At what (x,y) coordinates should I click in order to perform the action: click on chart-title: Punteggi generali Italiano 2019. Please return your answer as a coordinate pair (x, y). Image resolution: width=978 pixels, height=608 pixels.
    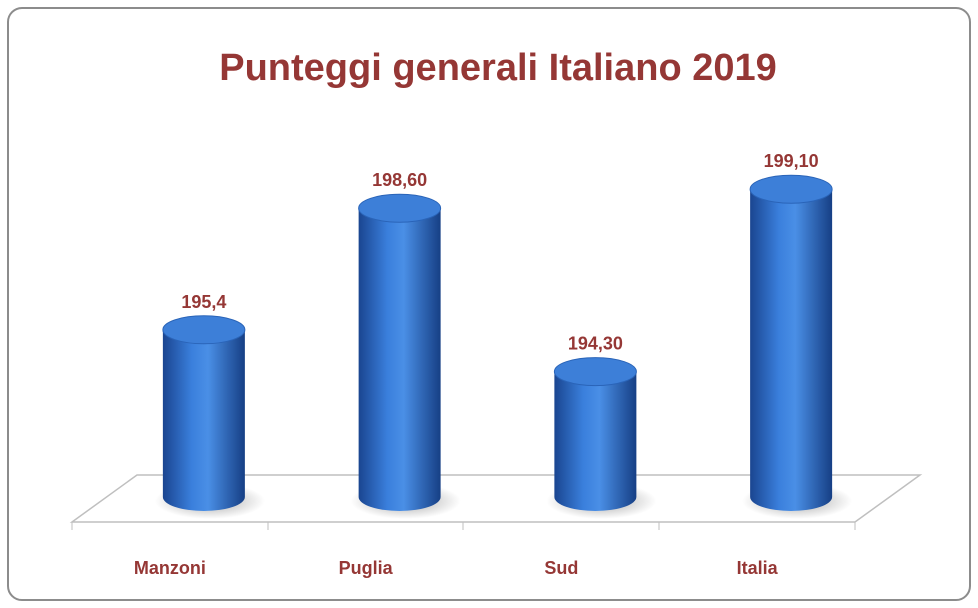
    Looking at the image, I should click on (498, 68).